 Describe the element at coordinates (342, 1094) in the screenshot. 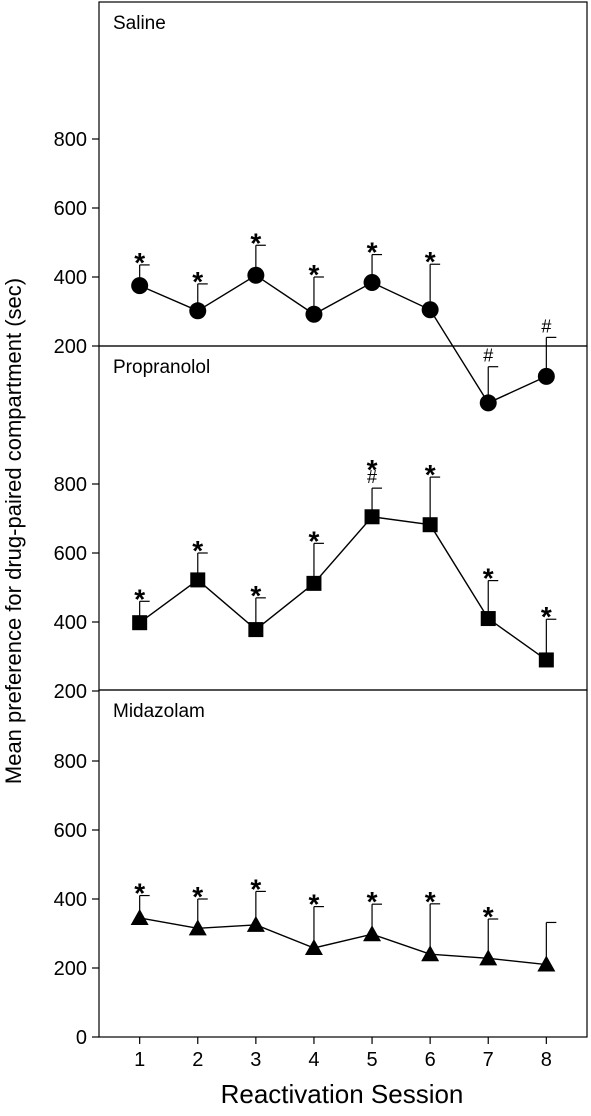

I see `x-axis-title: Reactivation Session` at that location.